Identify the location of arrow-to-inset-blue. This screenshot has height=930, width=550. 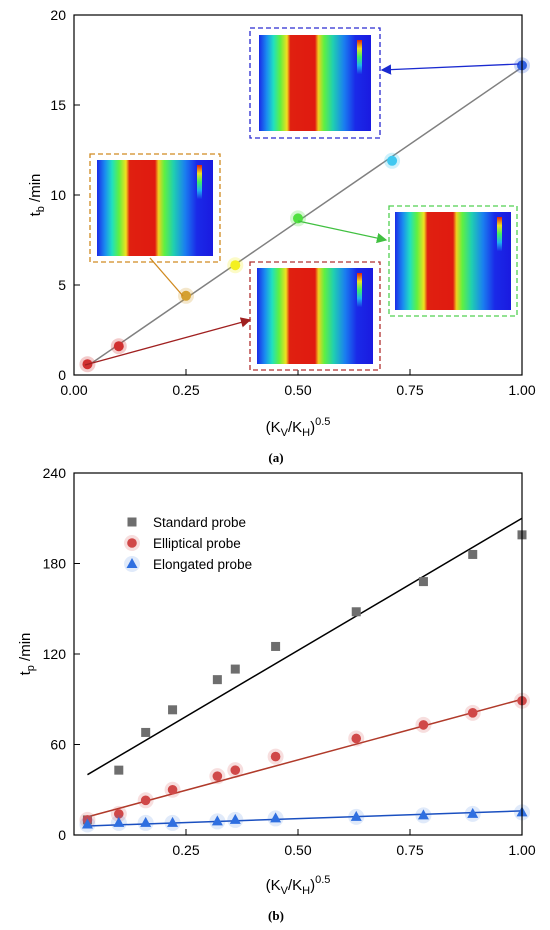
(450, 69).